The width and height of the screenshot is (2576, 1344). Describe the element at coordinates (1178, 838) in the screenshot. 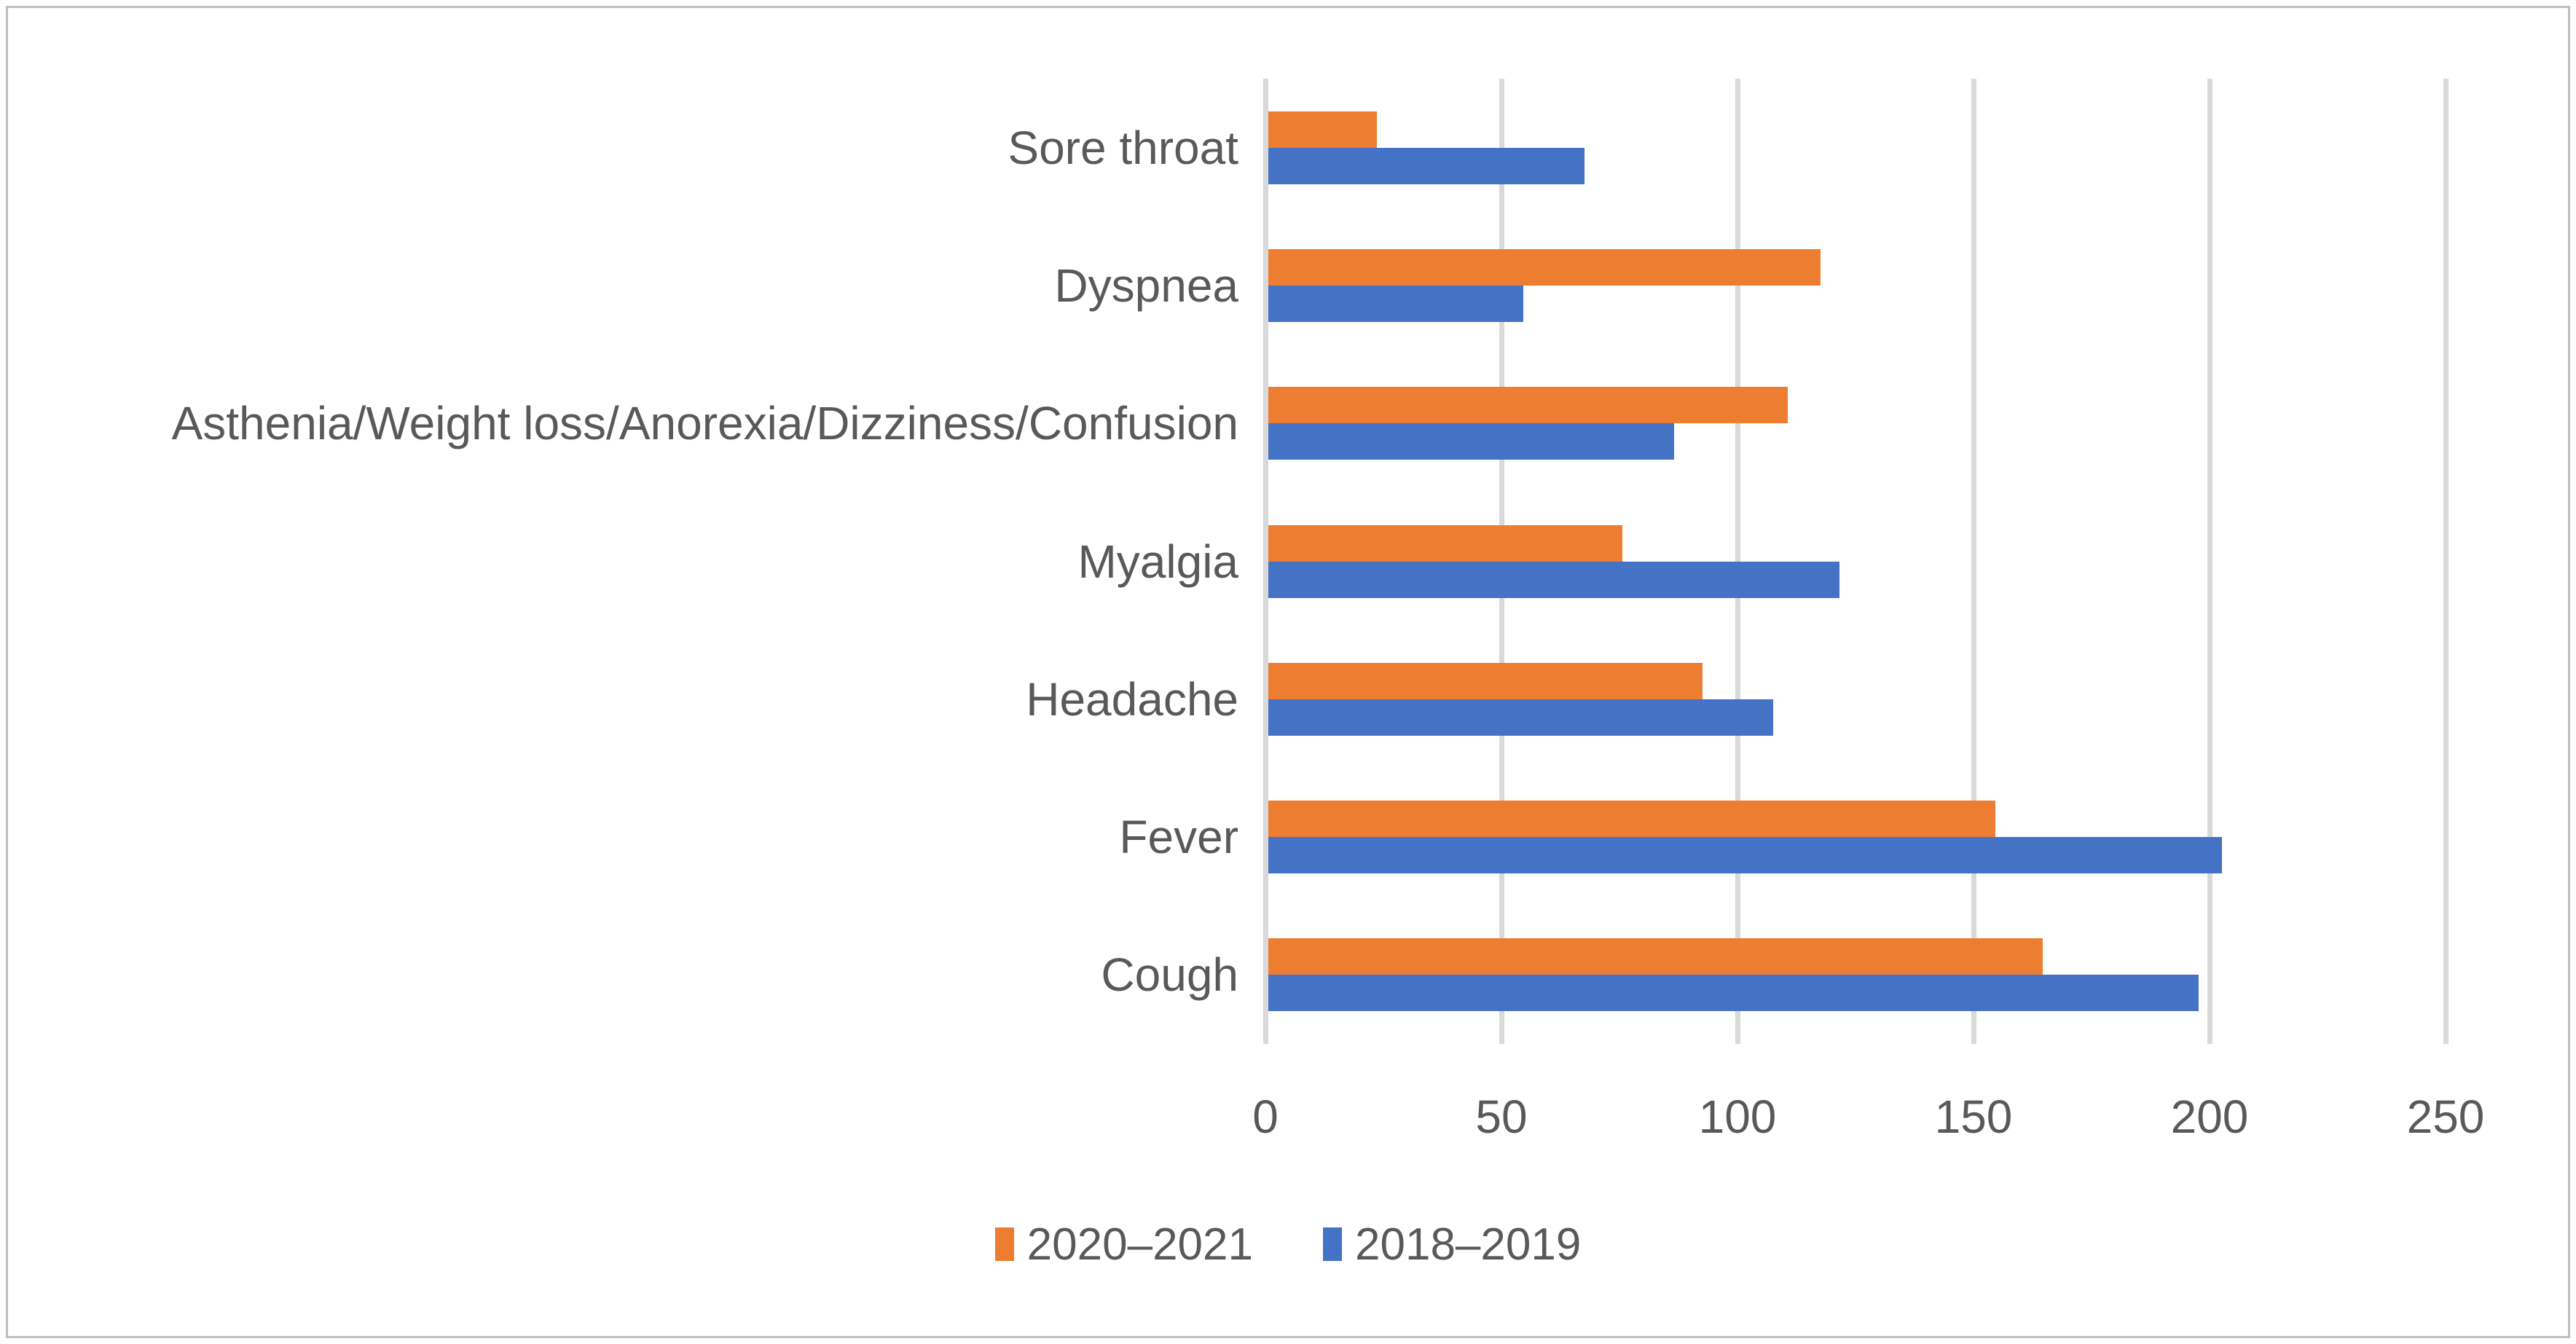

I see `category-label: Fever` at that location.